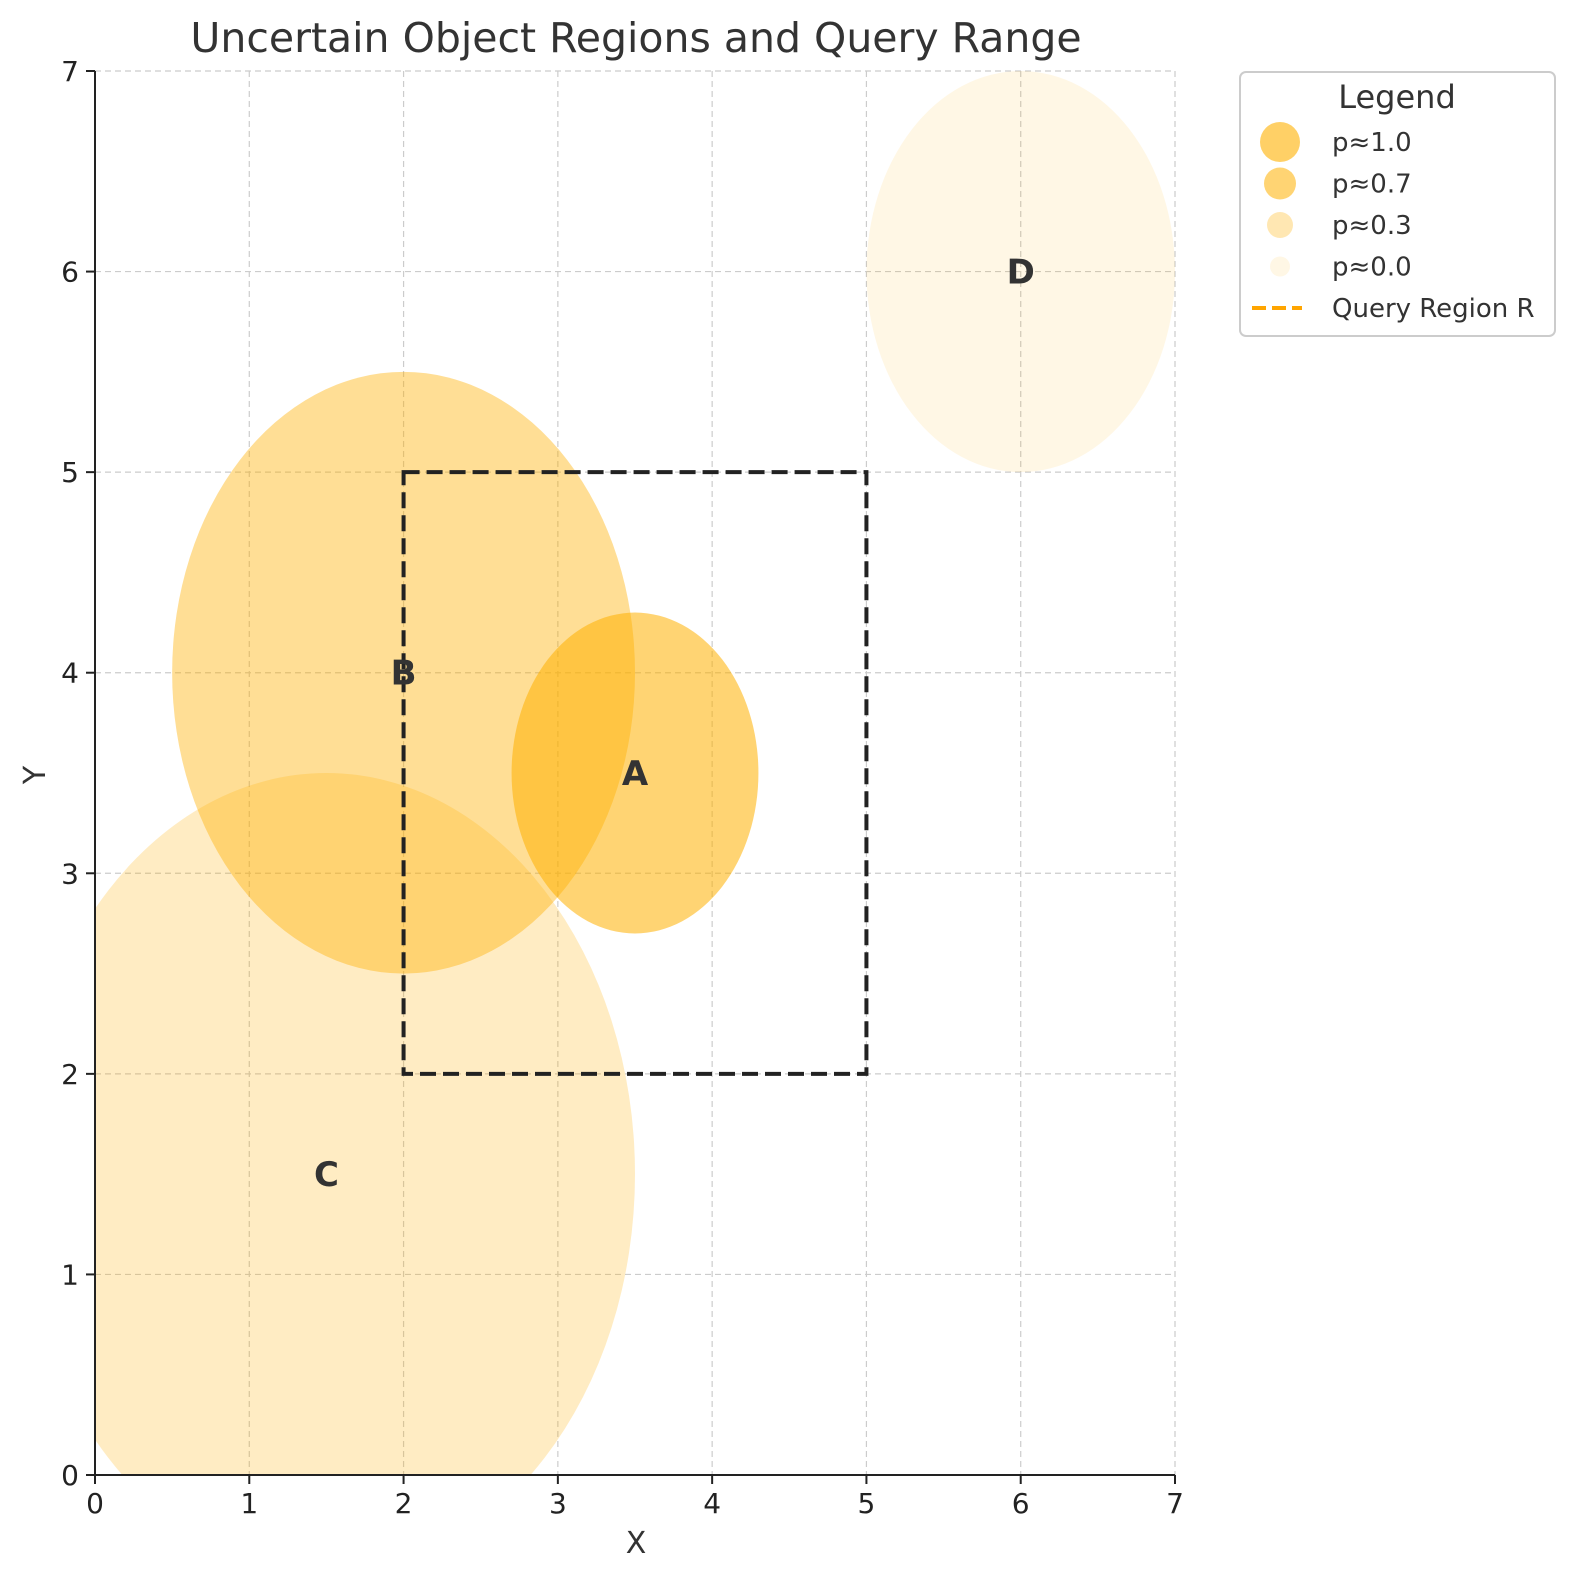  I want to click on legend-entry-label: p≈0.7, so click(1372, 185).